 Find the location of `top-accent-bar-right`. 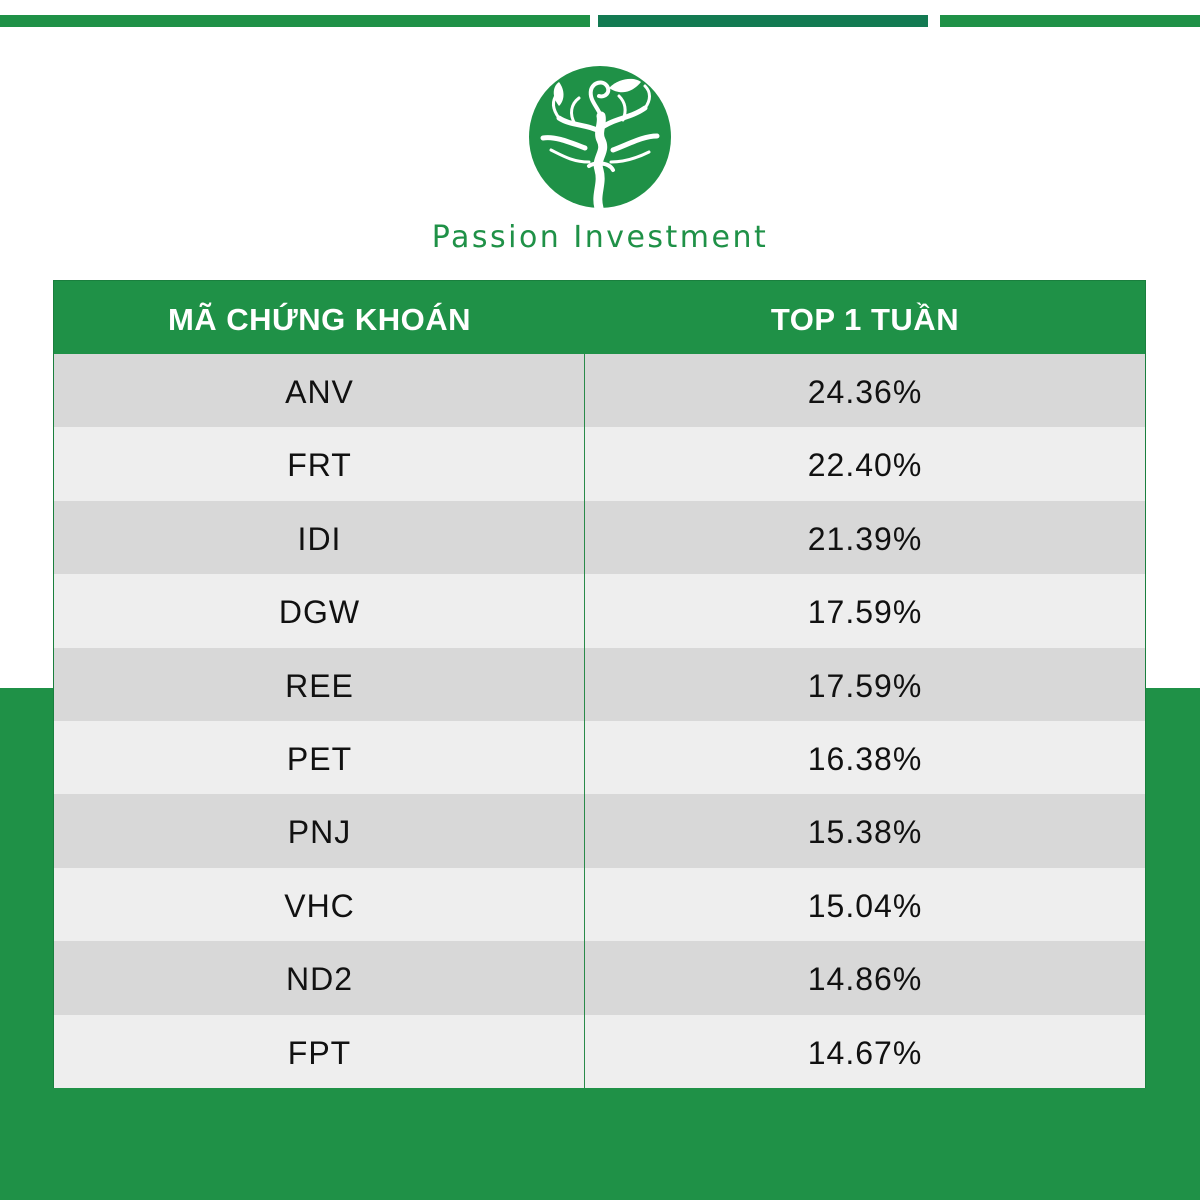

top-accent-bar-right is located at coordinates (1070, 21).